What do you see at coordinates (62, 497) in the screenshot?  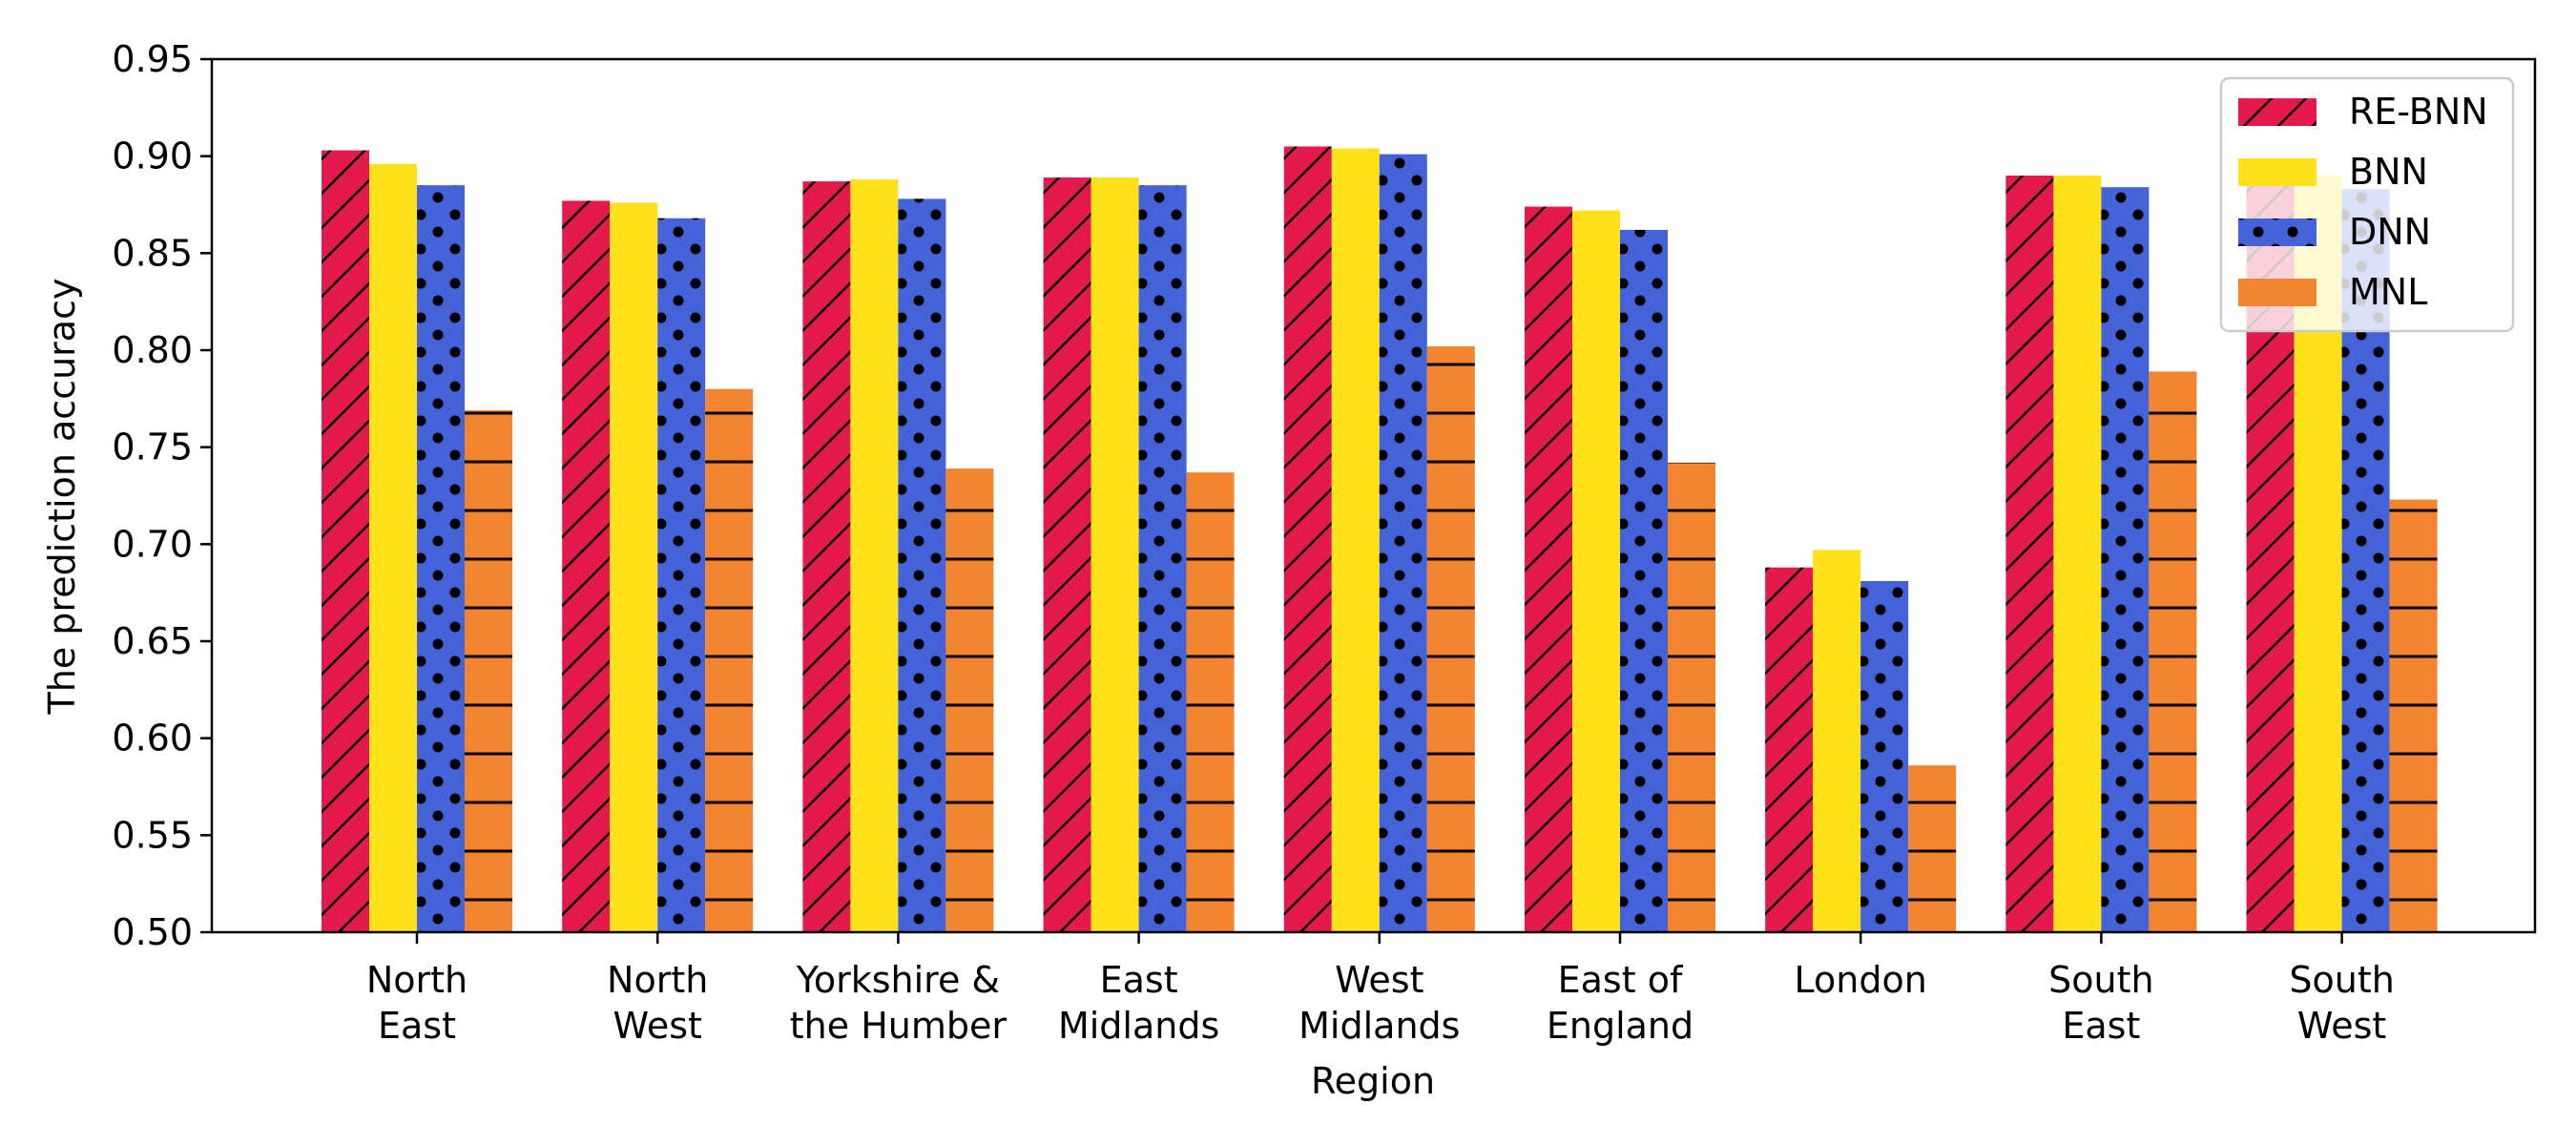 I see `y-axis-label: The prediction accuracy` at bounding box center [62, 497].